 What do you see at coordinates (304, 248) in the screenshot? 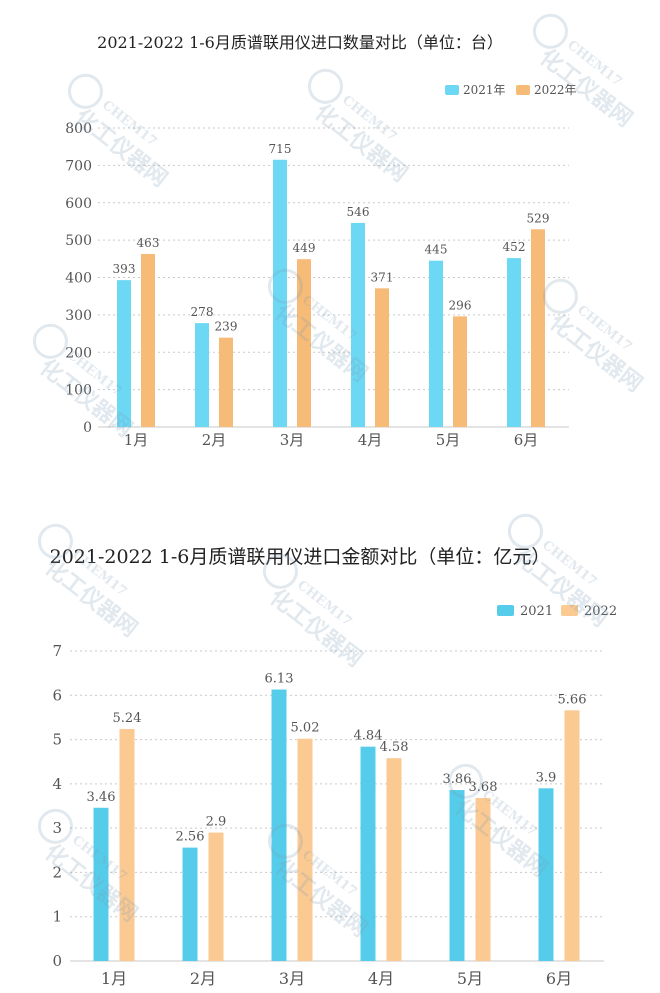
I see `data-label: 449` at bounding box center [304, 248].